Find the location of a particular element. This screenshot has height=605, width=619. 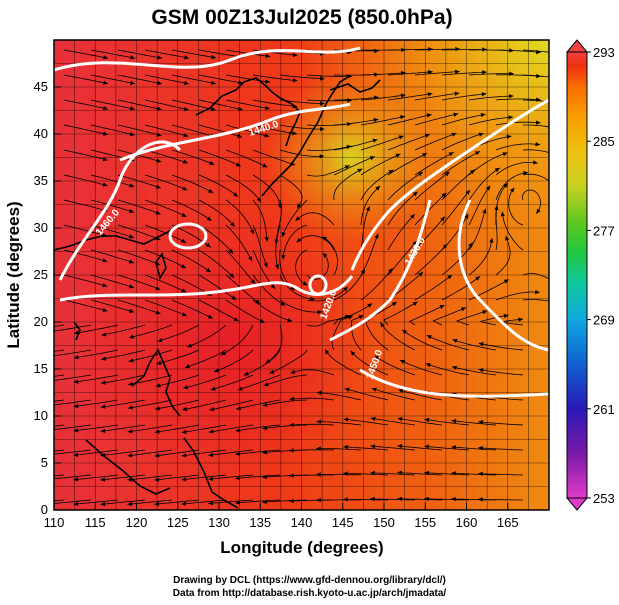

x-tick-label: 130 is located at coordinates (219, 522).